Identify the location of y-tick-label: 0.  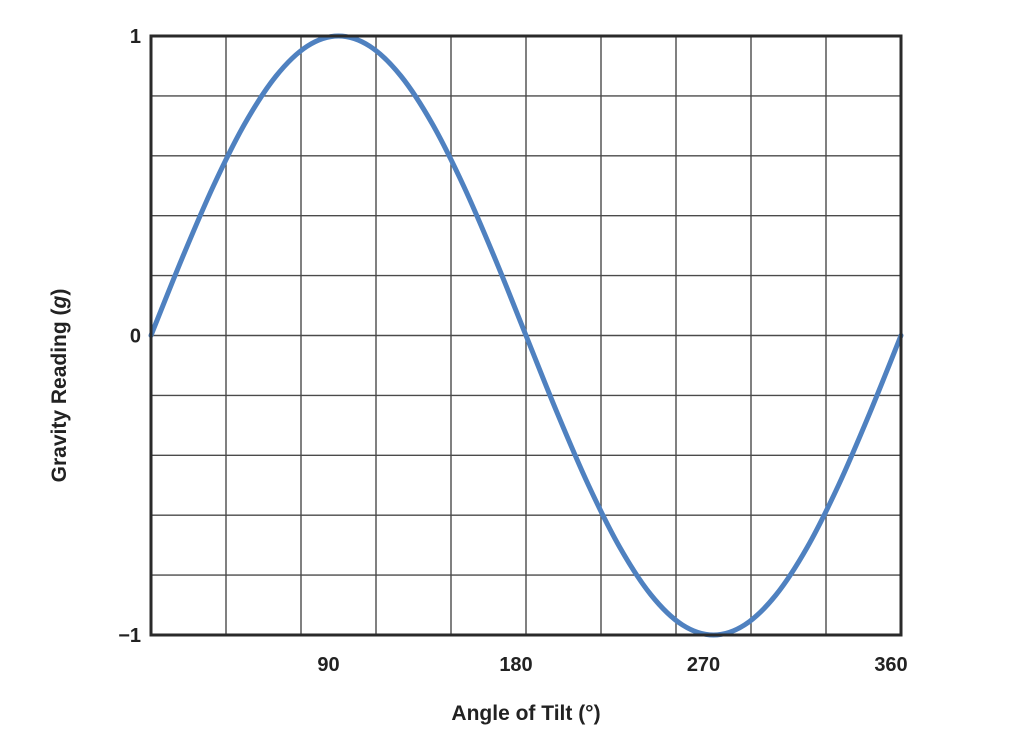
(135, 337).